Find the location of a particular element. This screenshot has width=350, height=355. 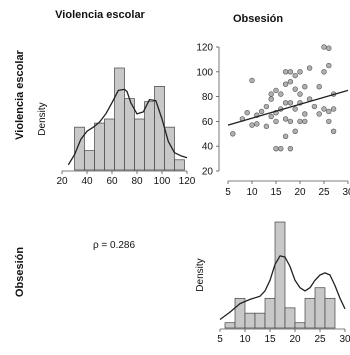

column-header-obsesion: Obsesión is located at coordinates (258, 19).